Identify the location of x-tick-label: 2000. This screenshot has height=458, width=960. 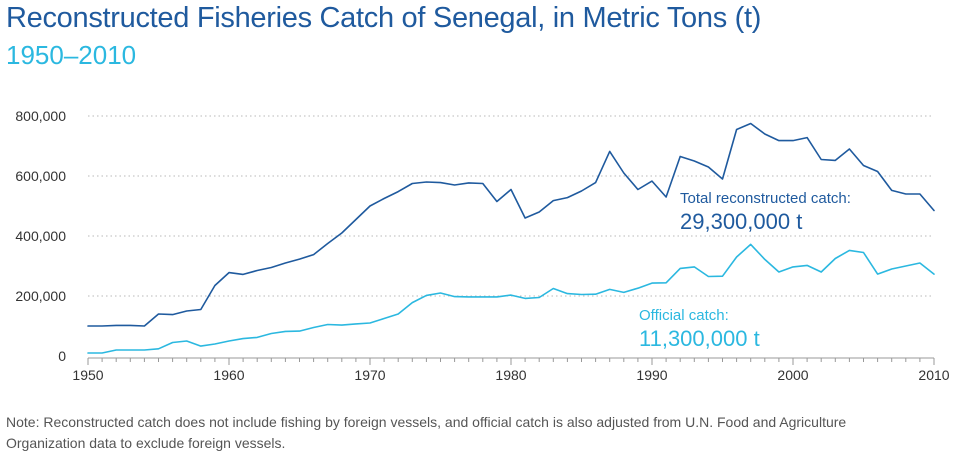
(792, 375).